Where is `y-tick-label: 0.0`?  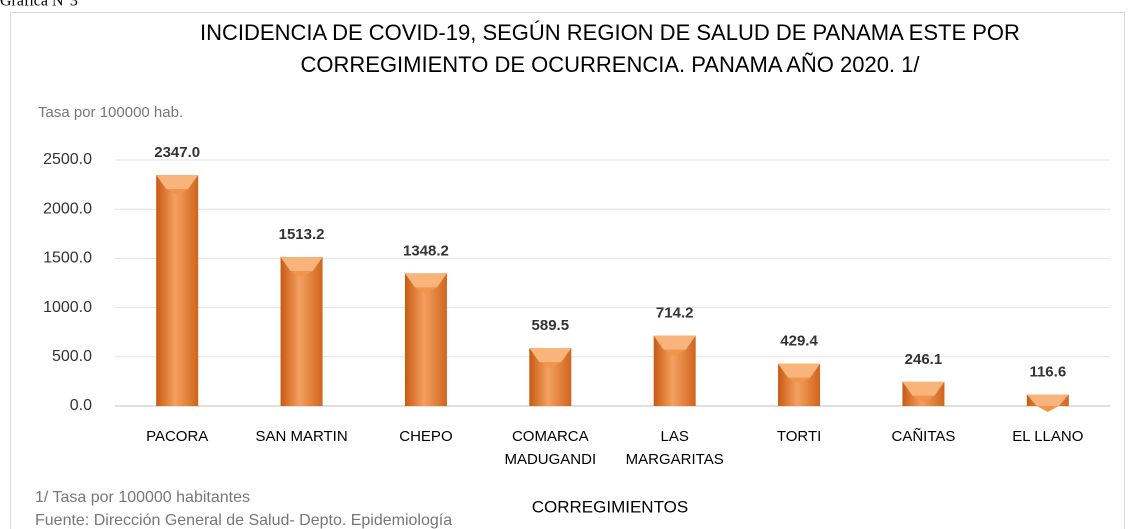
y-tick-label: 0.0 is located at coordinates (81, 405).